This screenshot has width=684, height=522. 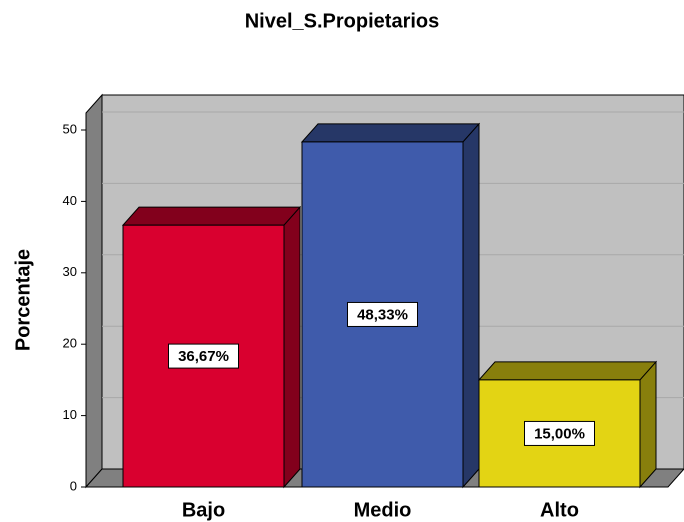 I want to click on x-tick-label: Alto, so click(x=559, y=510).